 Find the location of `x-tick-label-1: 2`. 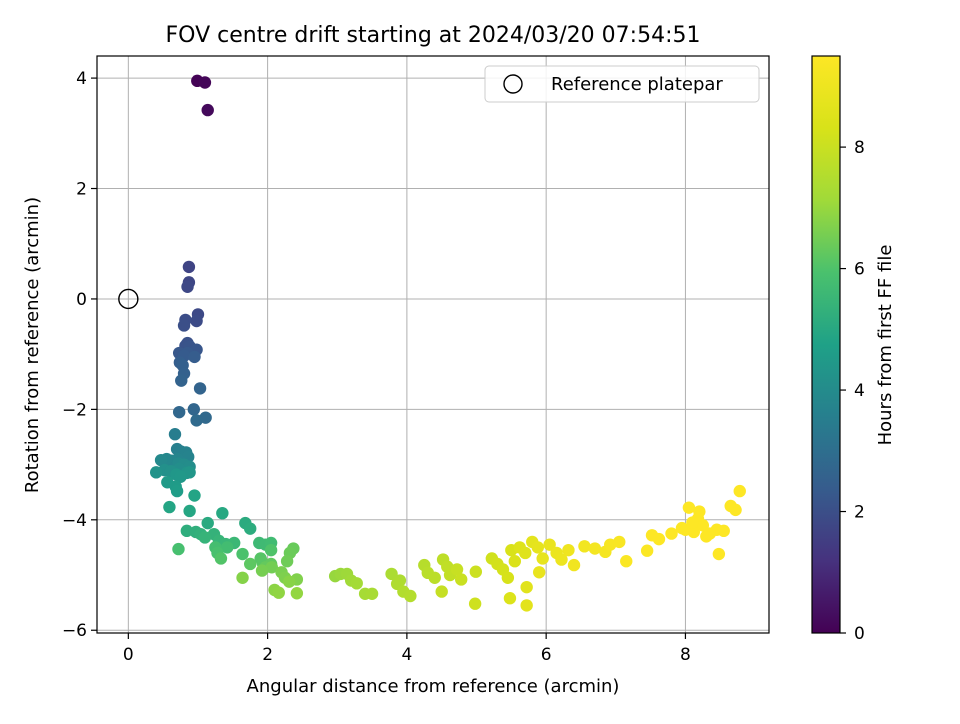

x-tick-label-1: 2 is located at coordinates (267, 655).